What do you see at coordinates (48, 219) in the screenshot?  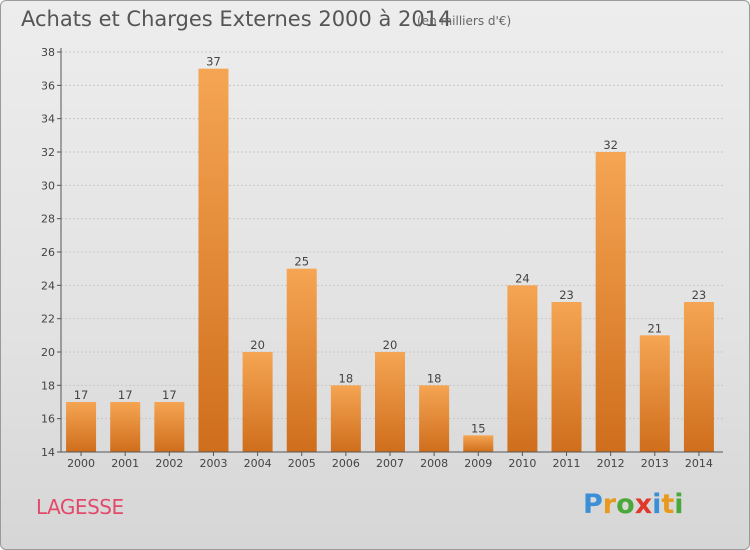 I see `y-tick-label: 28` at bounding box center [48, 219].